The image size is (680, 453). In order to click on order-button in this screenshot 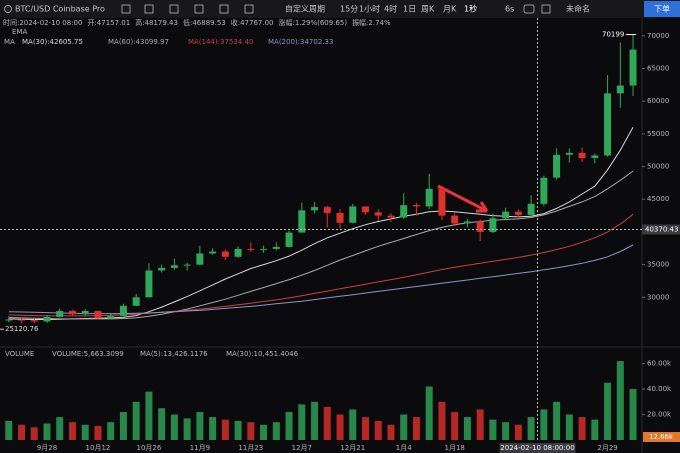, I will do `click(662, 9)`.